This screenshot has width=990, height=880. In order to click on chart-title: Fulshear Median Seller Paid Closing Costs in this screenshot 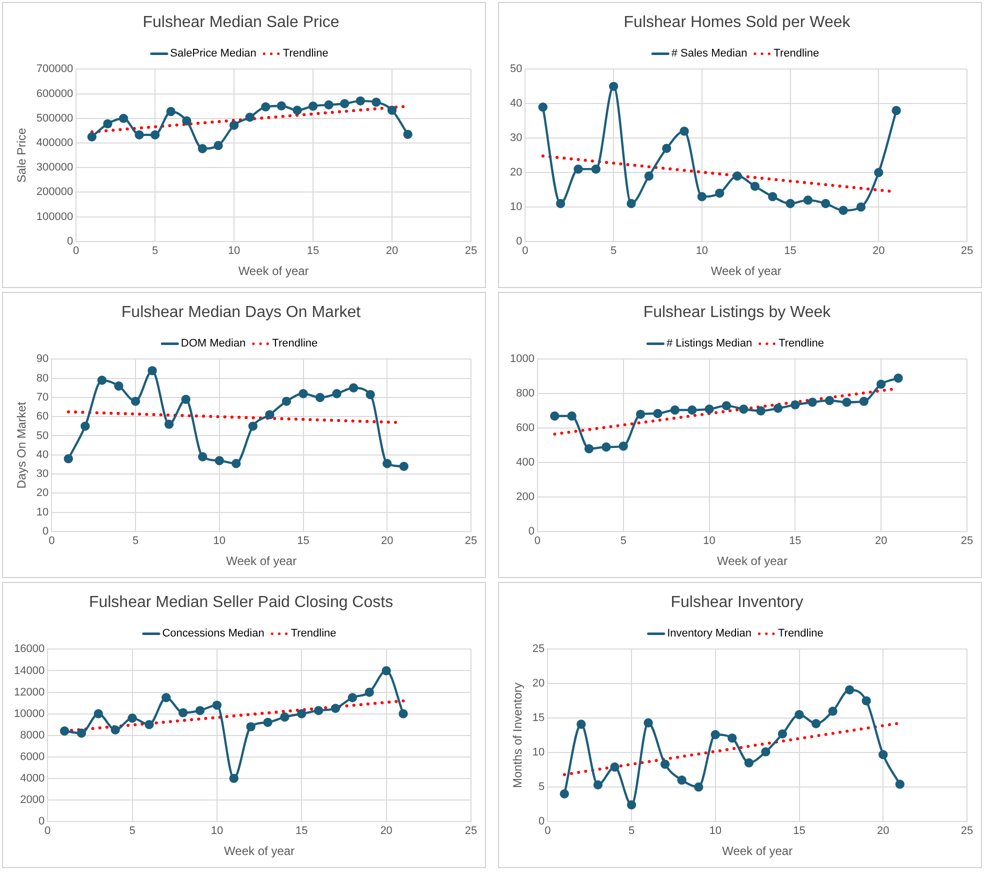, I will do `click(241, 603)`.